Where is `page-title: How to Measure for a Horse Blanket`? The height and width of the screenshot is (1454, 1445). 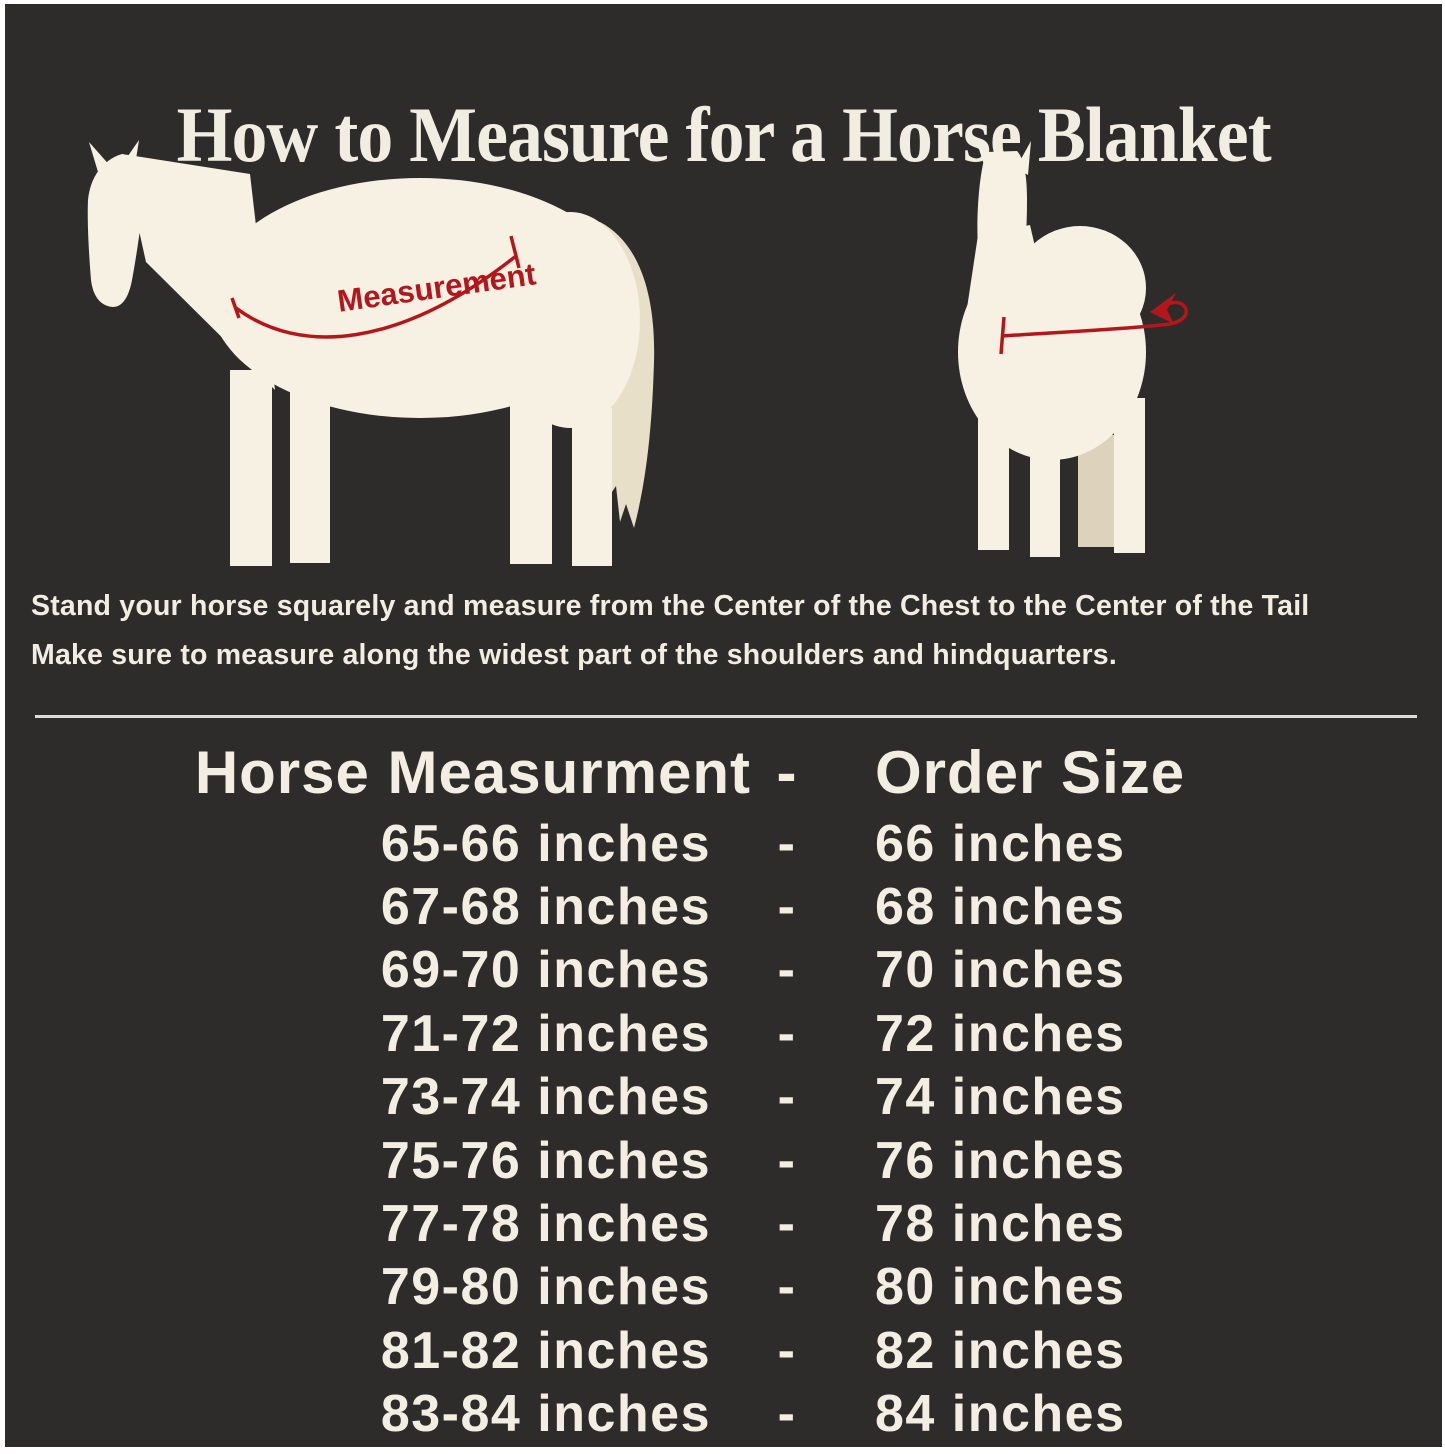 page-title: How to Measure for a Horse Blanket is located at coordinates (723, 135).